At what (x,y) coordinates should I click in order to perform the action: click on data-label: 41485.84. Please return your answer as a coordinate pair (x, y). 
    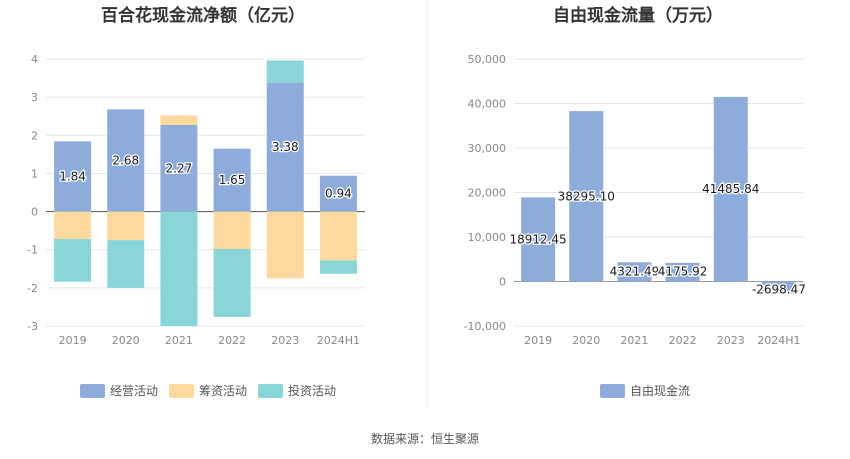
    Looking at the image, I should click on (730, 189).